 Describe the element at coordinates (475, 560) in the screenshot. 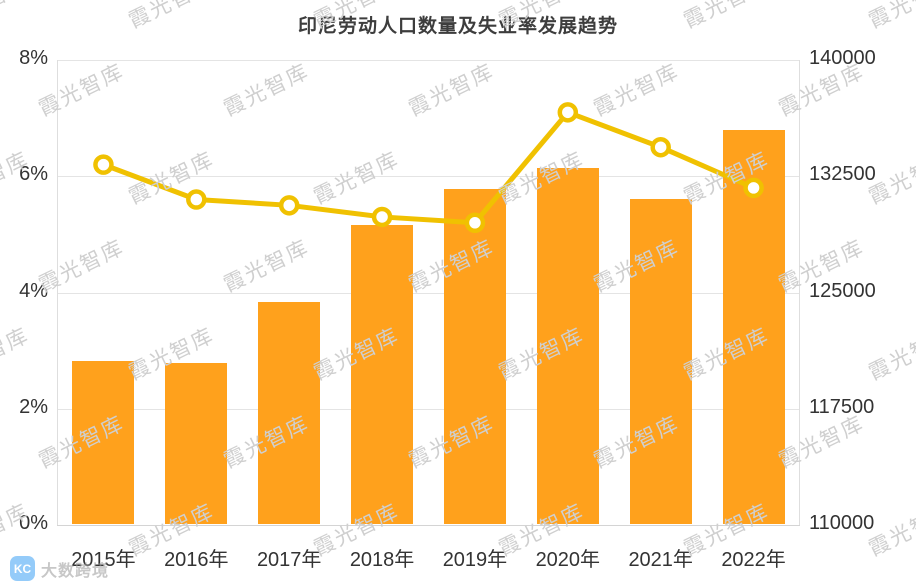

I see `x-axis-tick: 2019年` at that location.